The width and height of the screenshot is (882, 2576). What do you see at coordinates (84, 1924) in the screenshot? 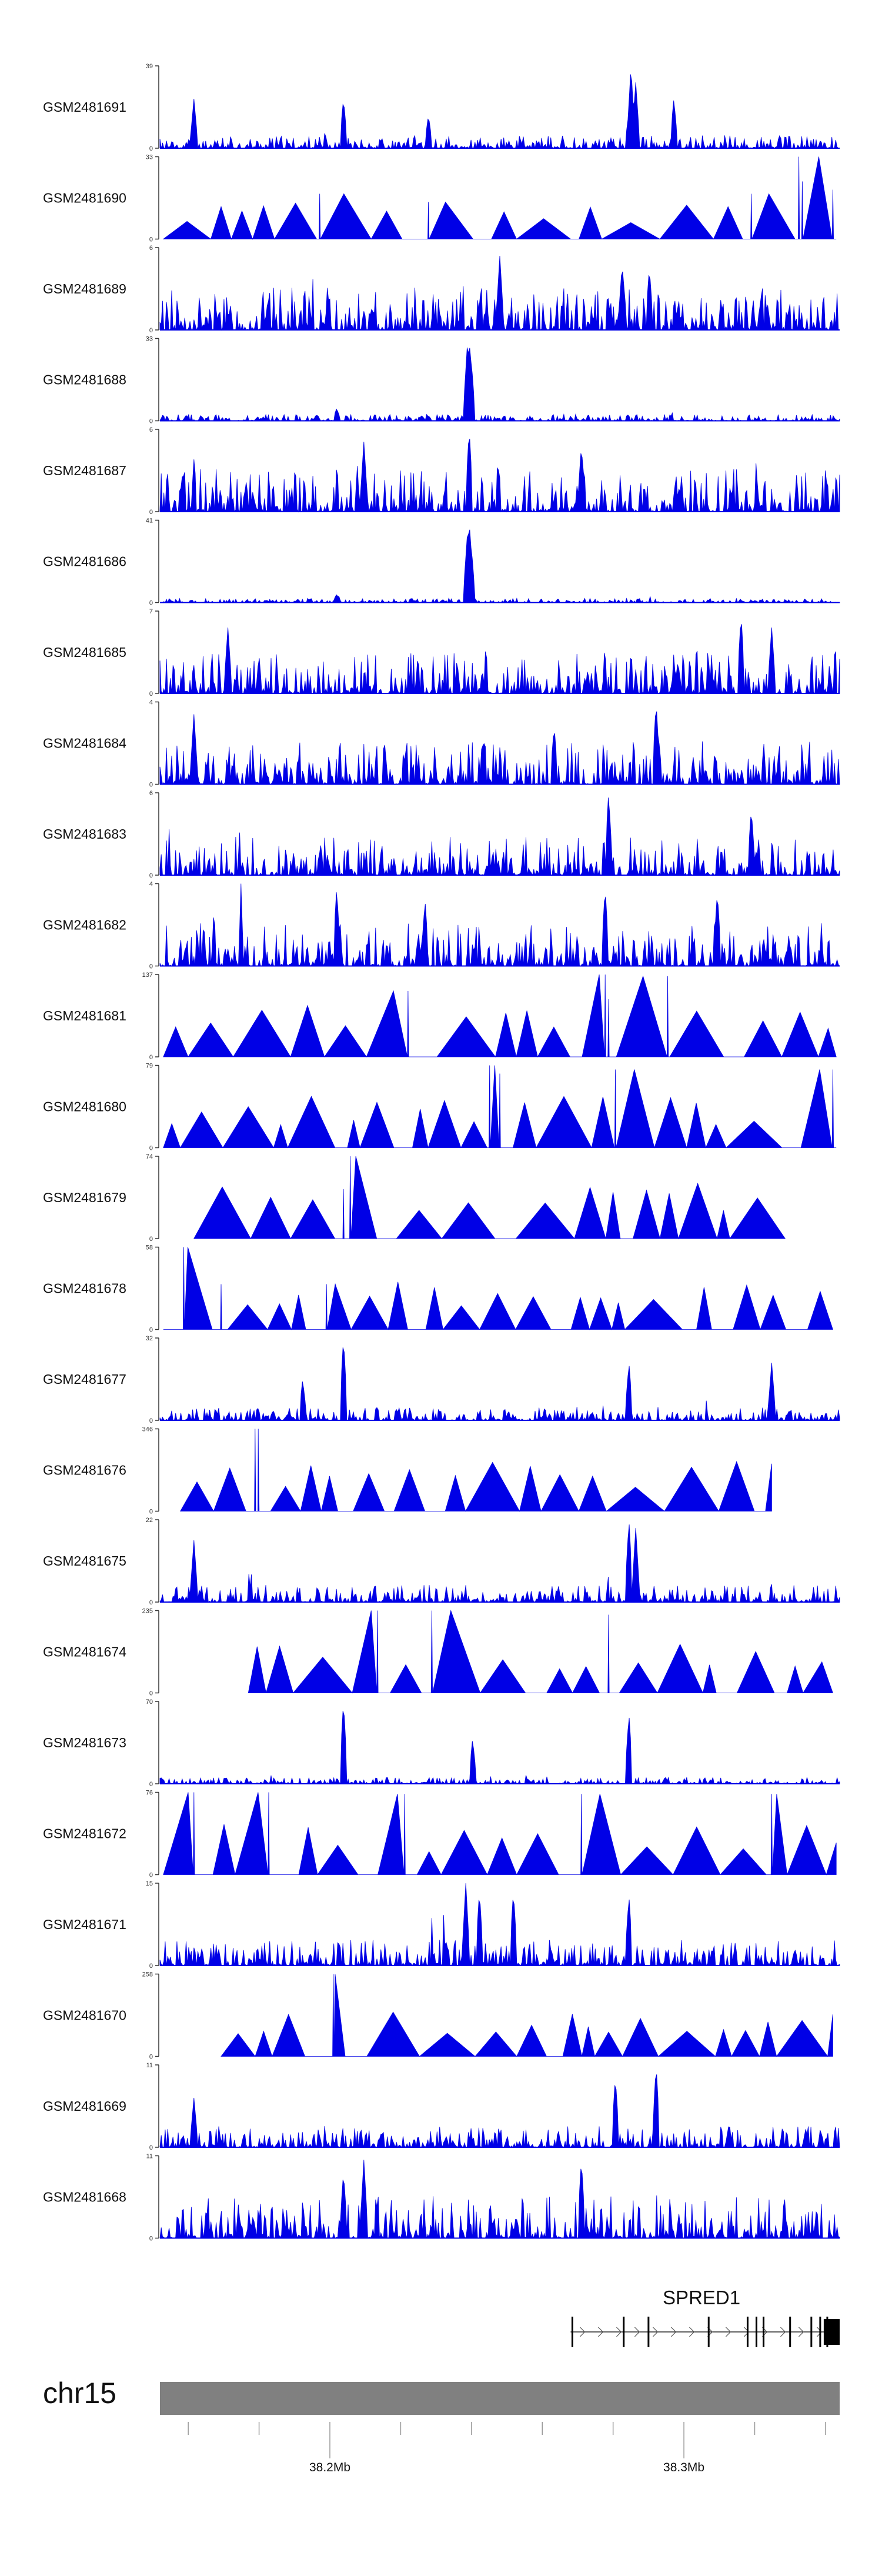
I see `track-label: GSM2481671` at bounding box center [84, 1924].